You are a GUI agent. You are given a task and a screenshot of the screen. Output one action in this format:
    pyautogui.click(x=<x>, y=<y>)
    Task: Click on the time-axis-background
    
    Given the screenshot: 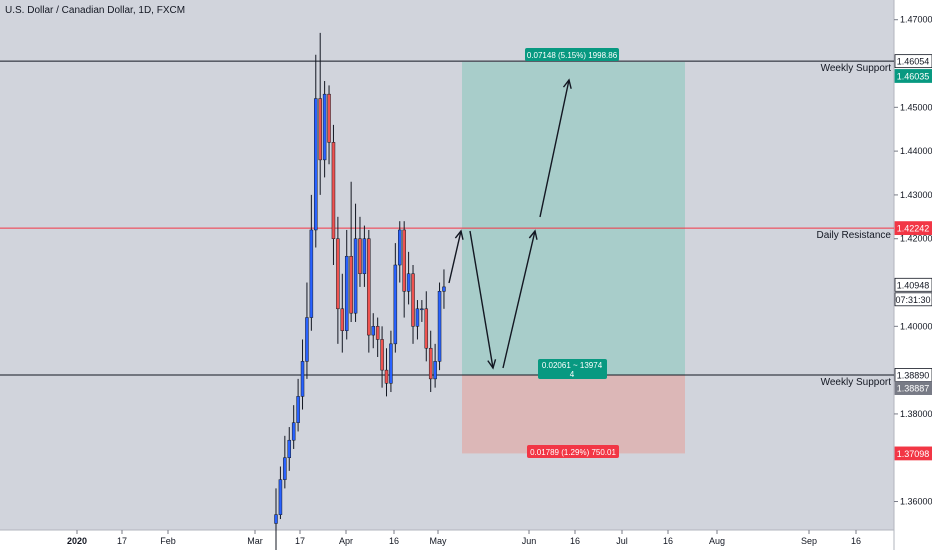 What is the action you would take?
    pyautogui.click(x=447, y=540)
    